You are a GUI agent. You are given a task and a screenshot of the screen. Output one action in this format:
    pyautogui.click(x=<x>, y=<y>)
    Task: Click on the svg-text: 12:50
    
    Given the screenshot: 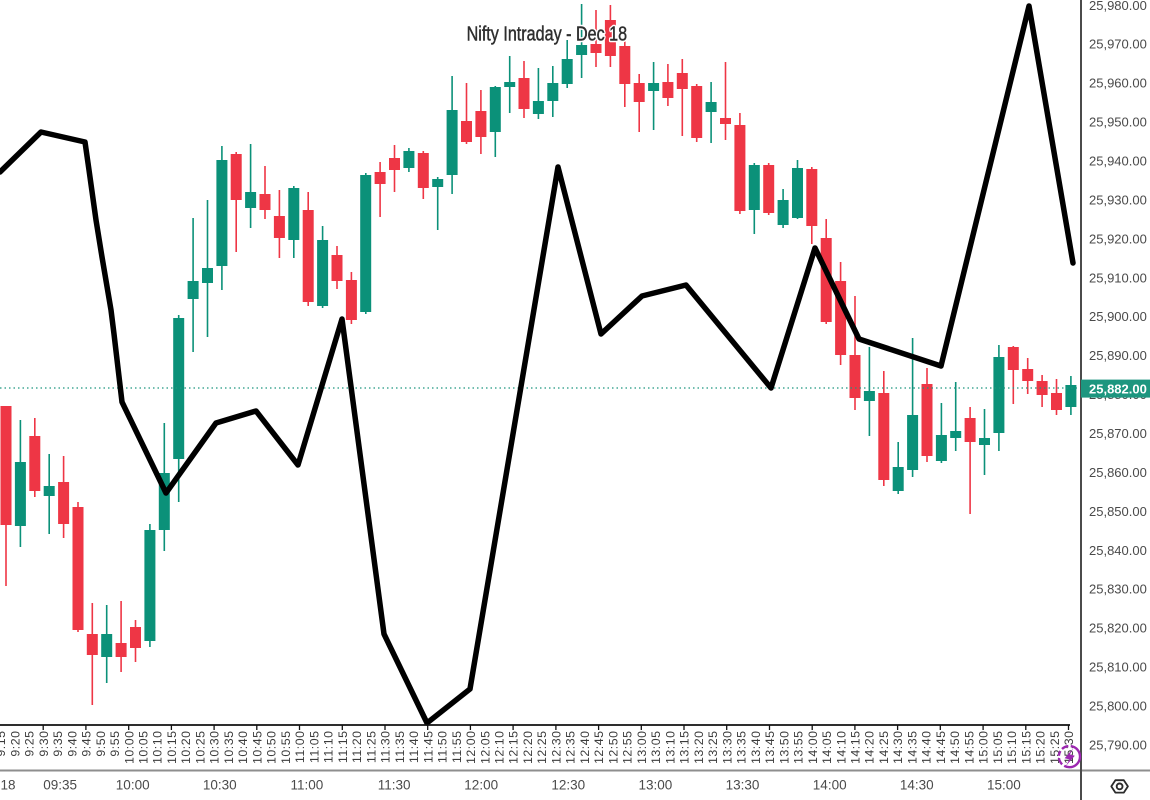 What is the action you would take?
    pyautogui.click(x=613, y=748)
    